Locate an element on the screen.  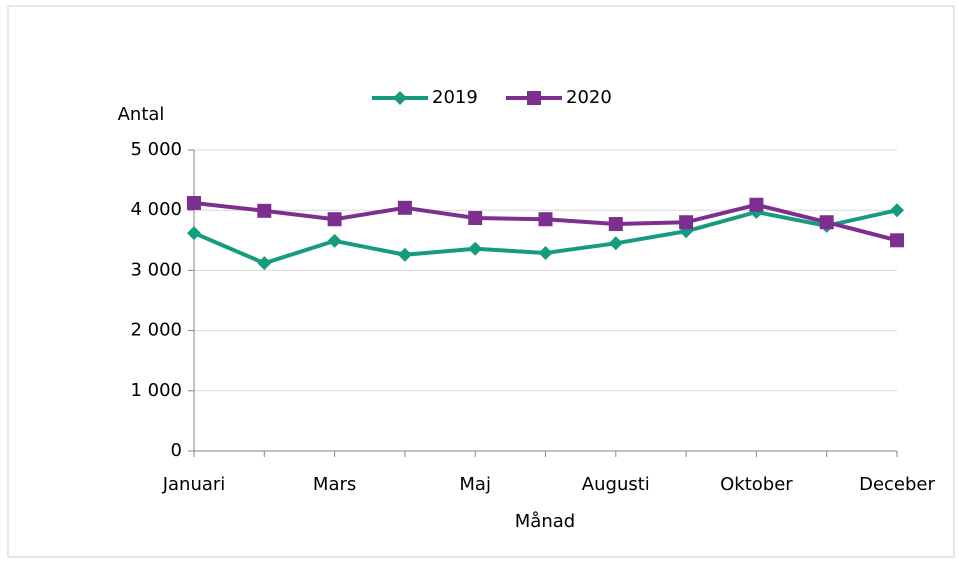
y-tick-label: 2 000 is located at coordinates (156, 330).